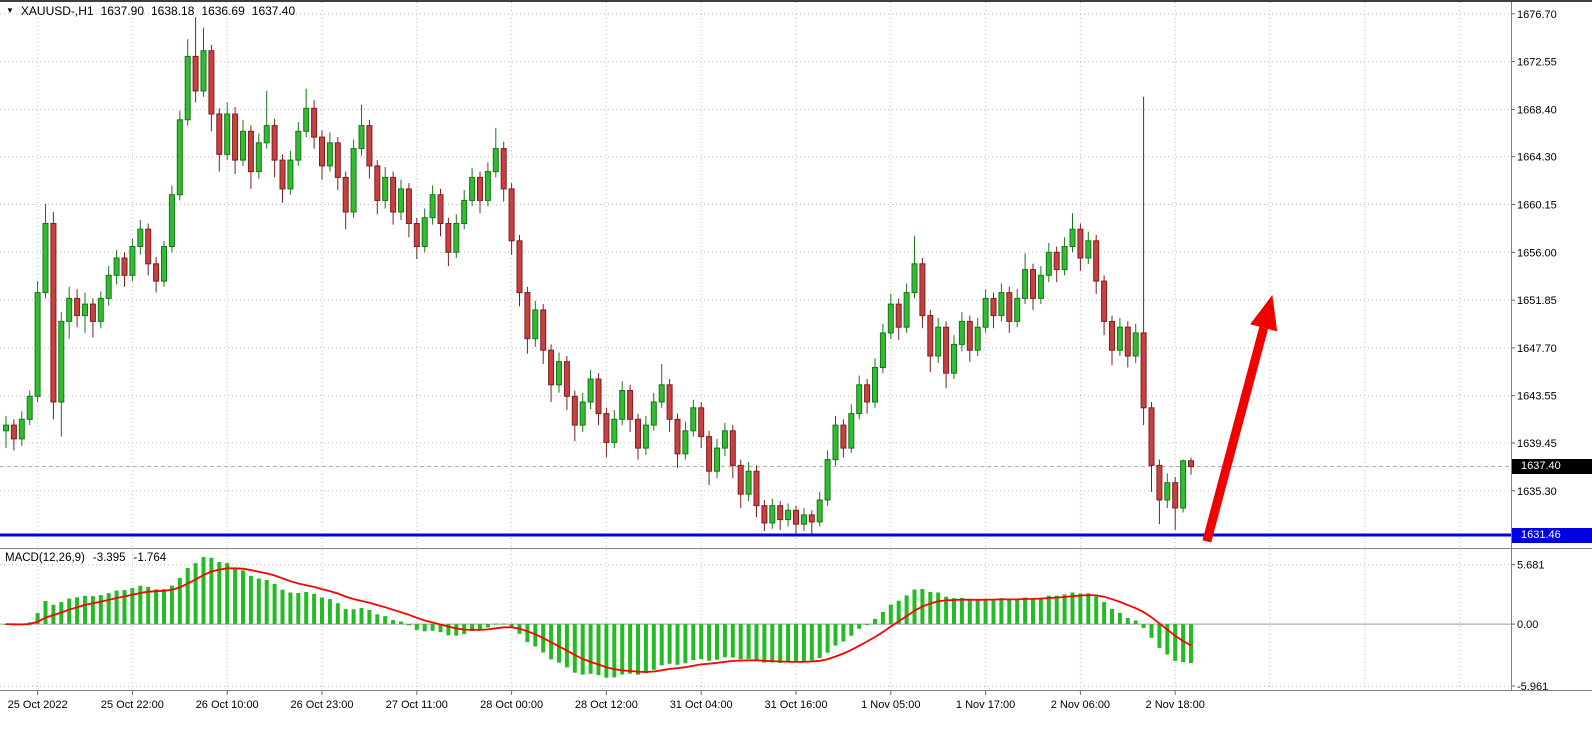 The image size is (1592, 730). What do you see at coordinates (1537, 15) in the screenshot?
I see `svg-text: 1676.70` at bounding box center [1537, 15].